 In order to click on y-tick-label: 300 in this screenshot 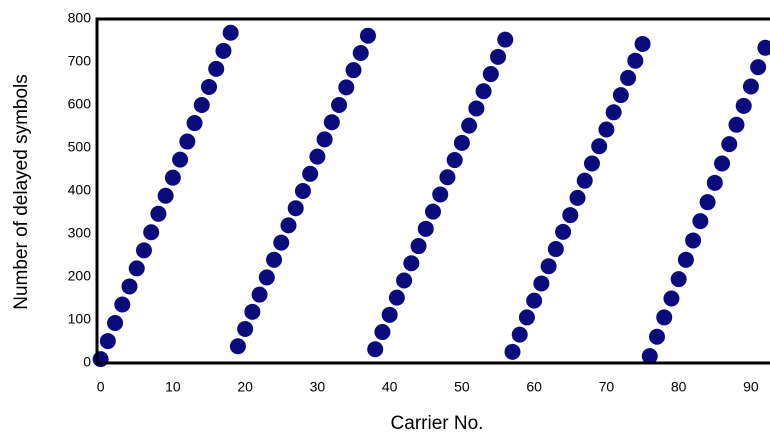, I will do `click(80, 233)`.